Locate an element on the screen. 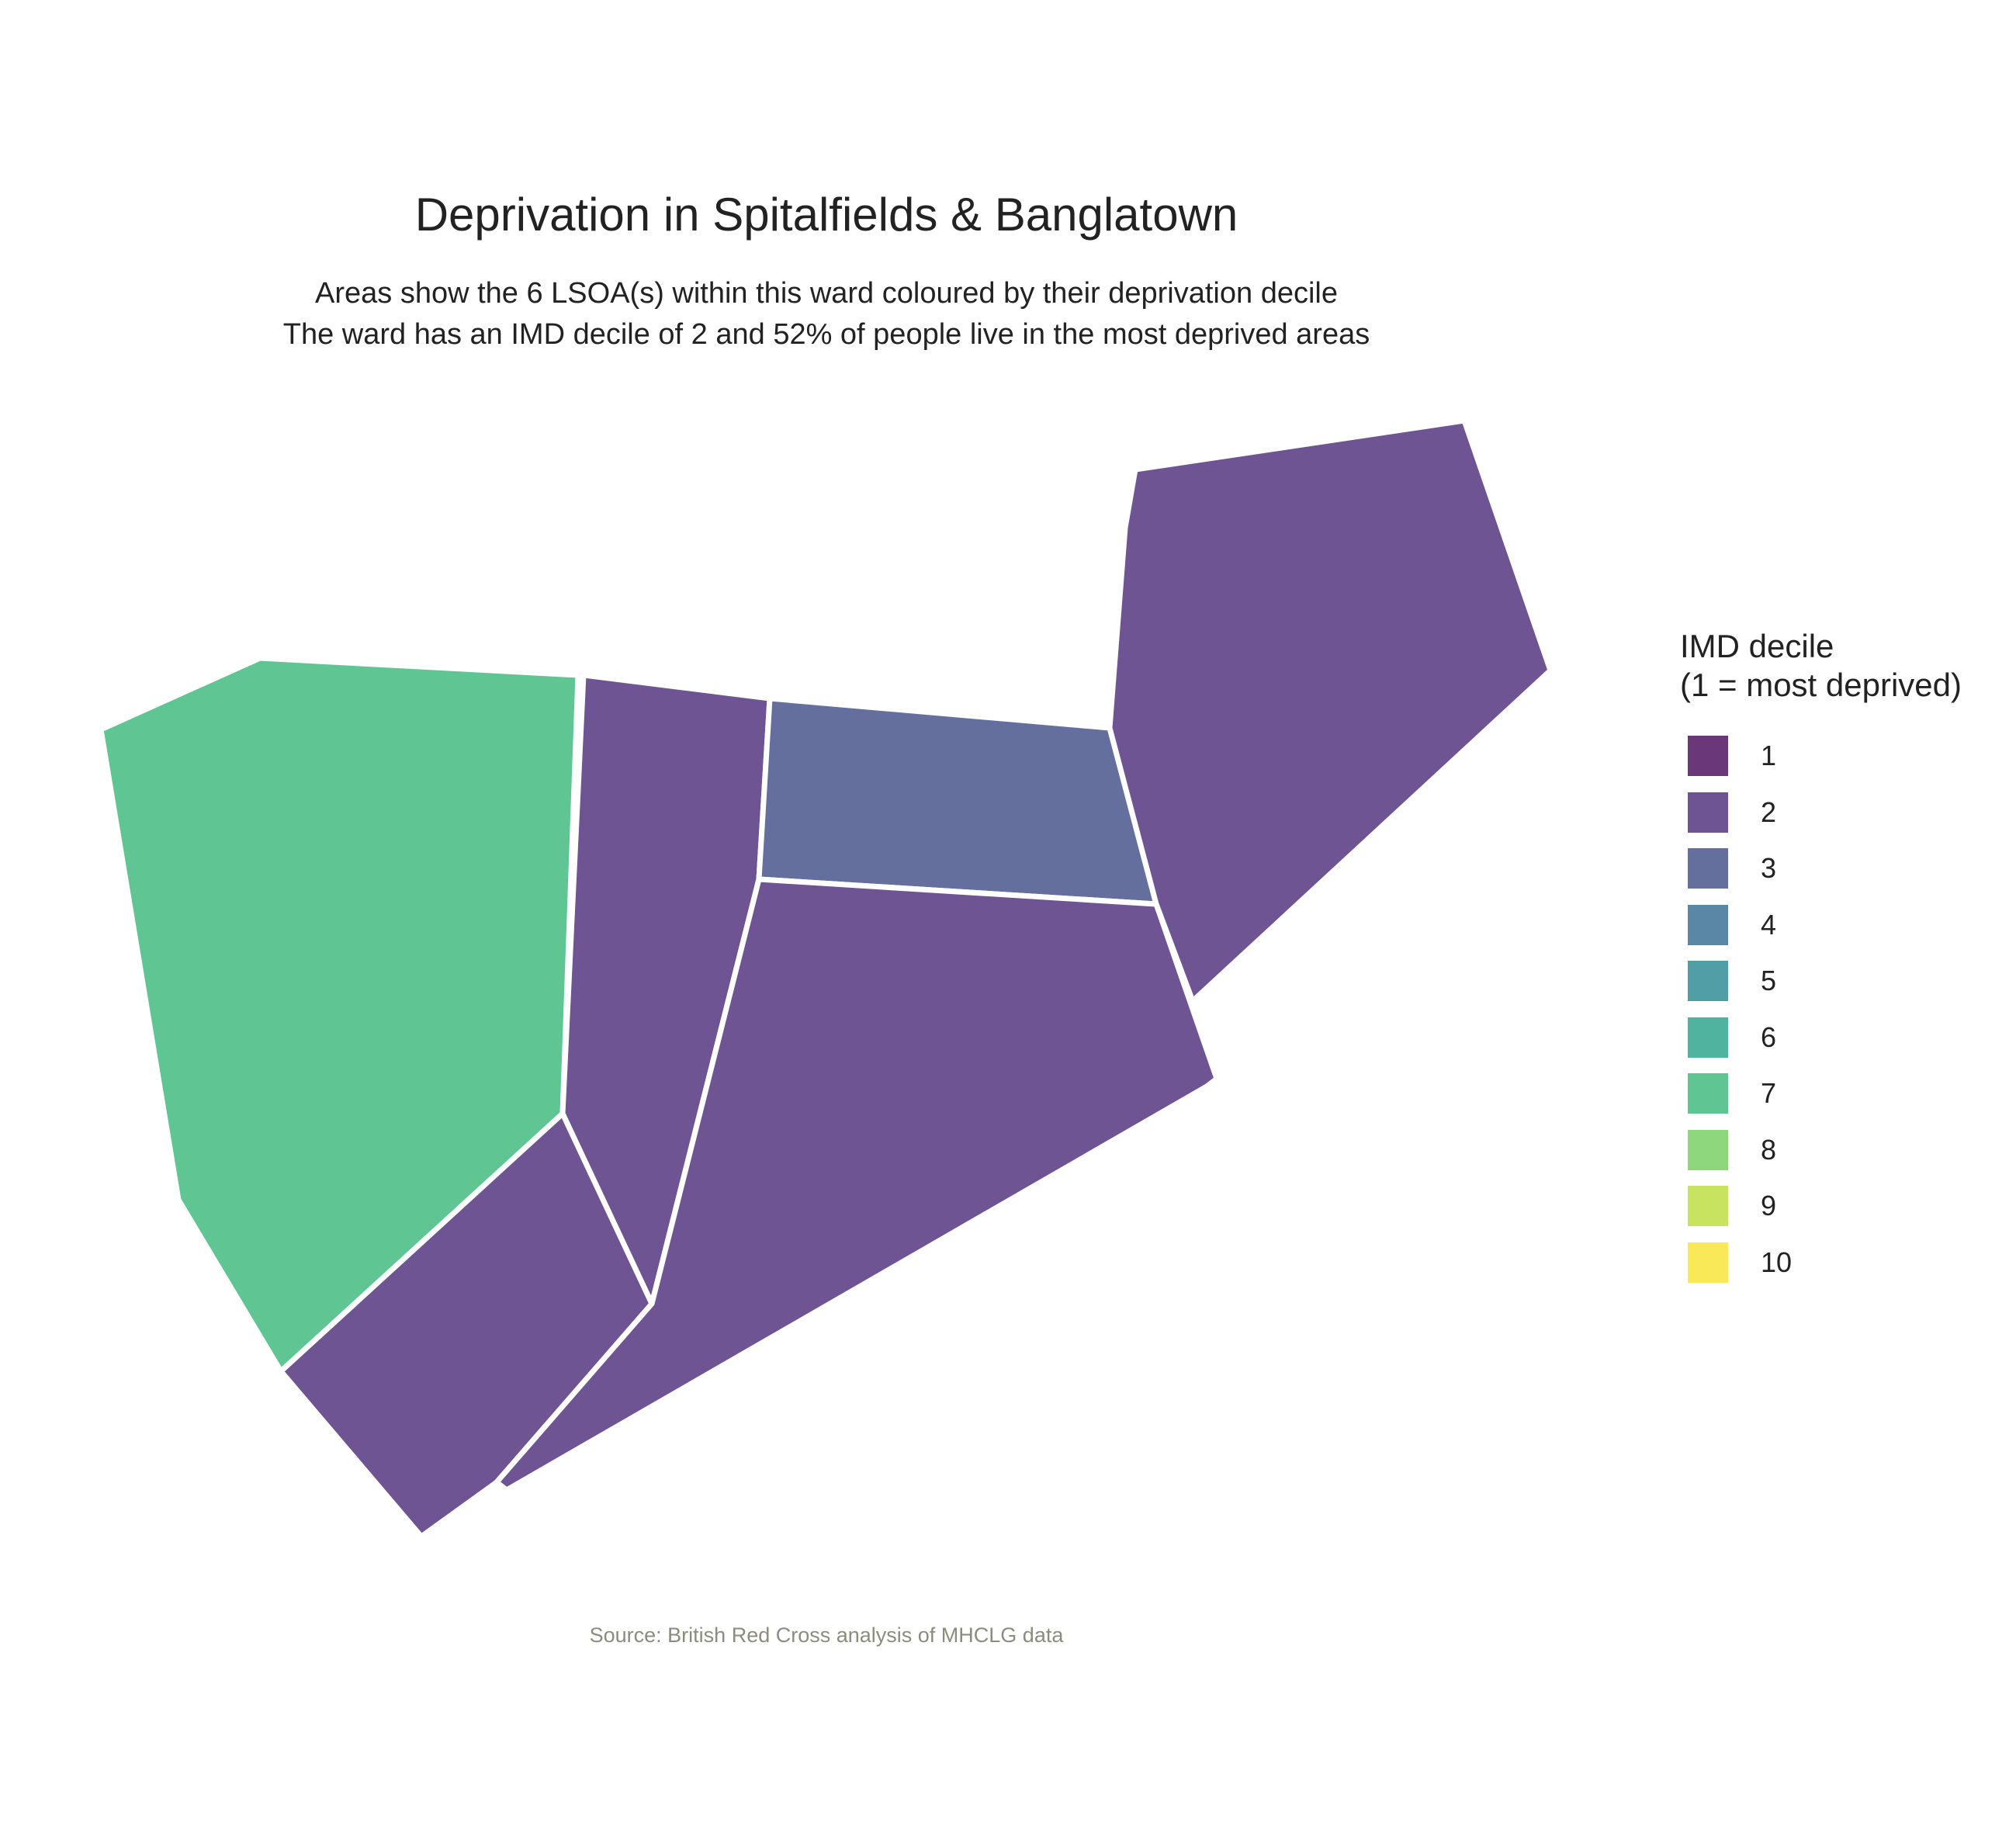 This screenshot has height=1833, width=2016. legend-item-2: 2 is located at coordinates (1821, 813).